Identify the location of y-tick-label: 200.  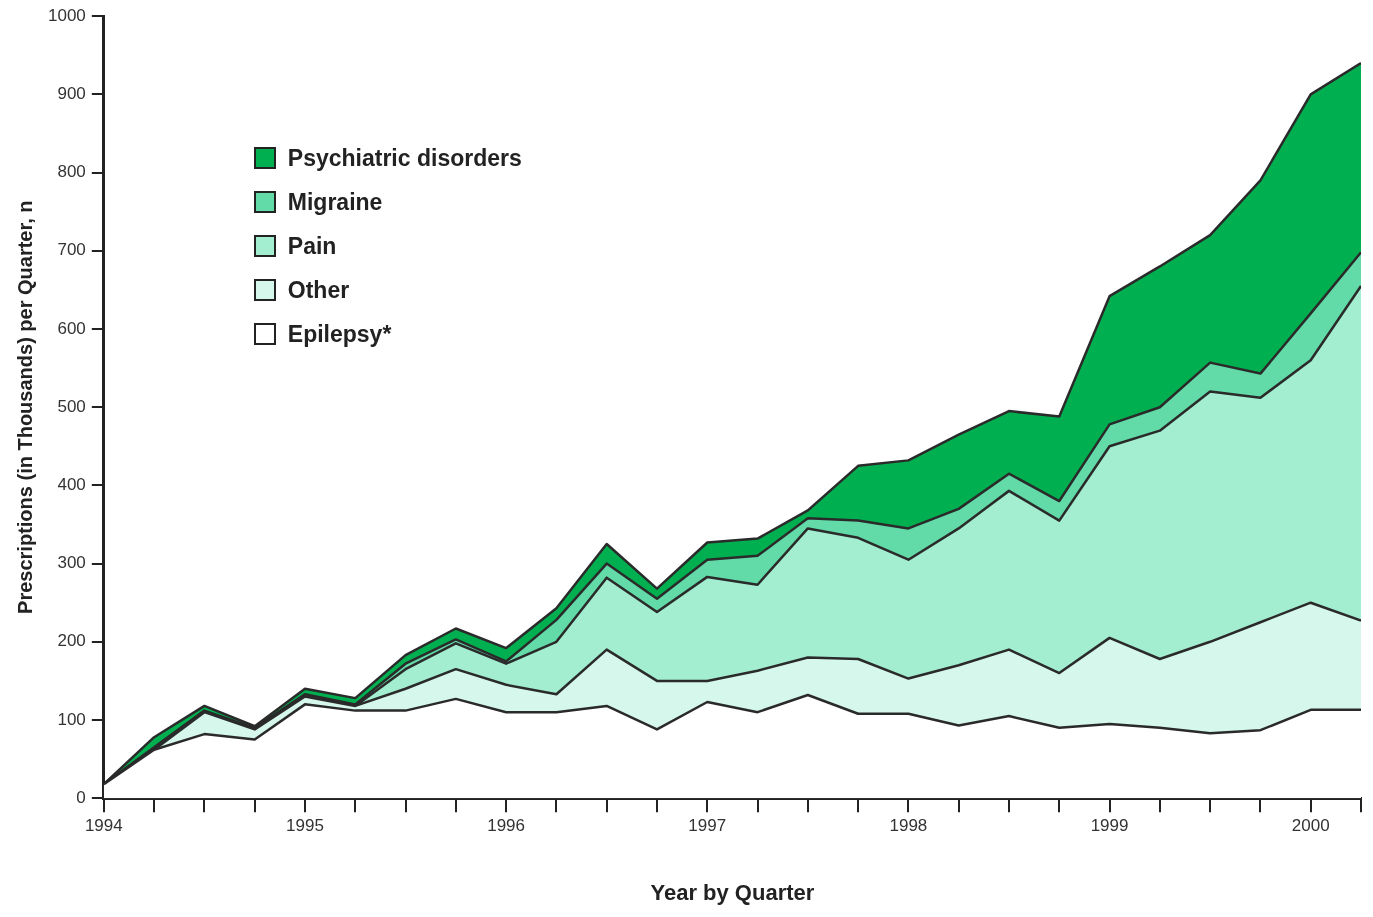
(71, 641).